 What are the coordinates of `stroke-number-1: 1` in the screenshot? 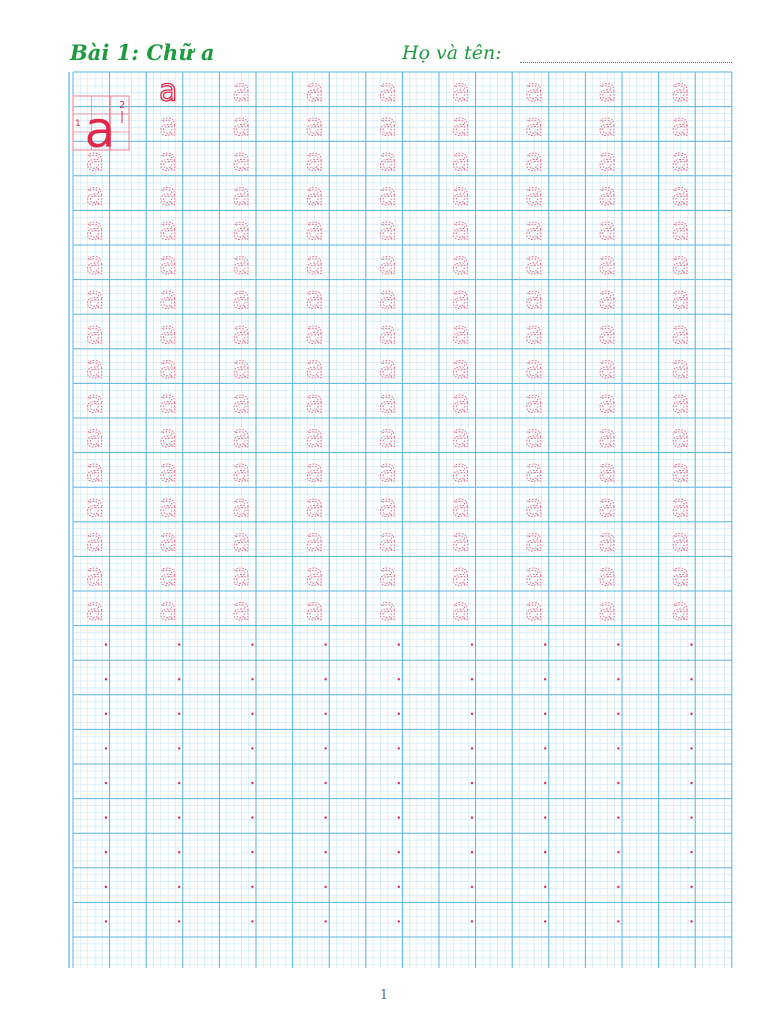 It's located at (78, 124).